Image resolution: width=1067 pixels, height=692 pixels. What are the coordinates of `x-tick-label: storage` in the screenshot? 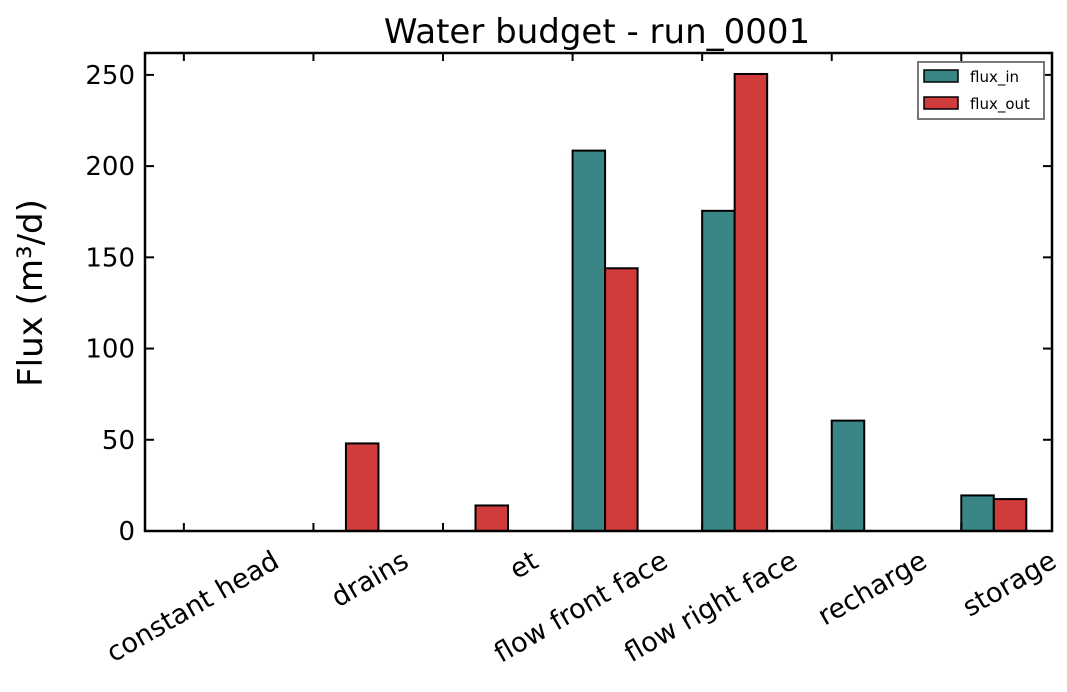 It's located at (1009, 584).